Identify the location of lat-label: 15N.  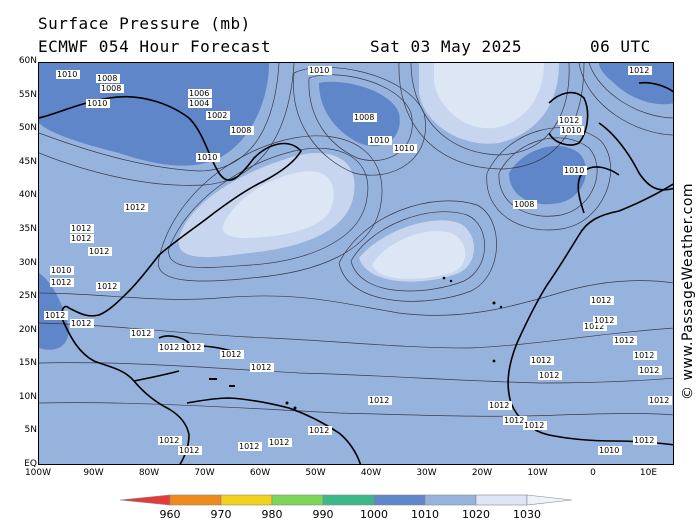
(27, 363).